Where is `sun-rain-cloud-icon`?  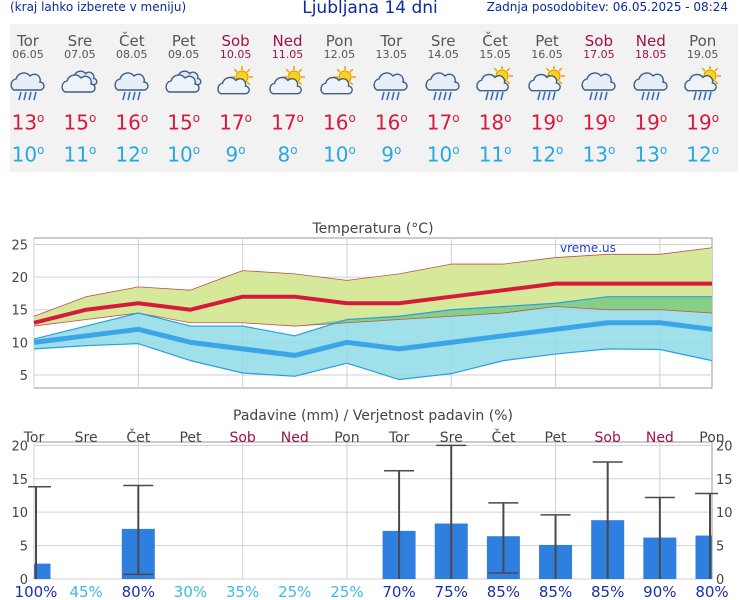 sun-rain-cloud-icon is located at coordinates (703, 83).